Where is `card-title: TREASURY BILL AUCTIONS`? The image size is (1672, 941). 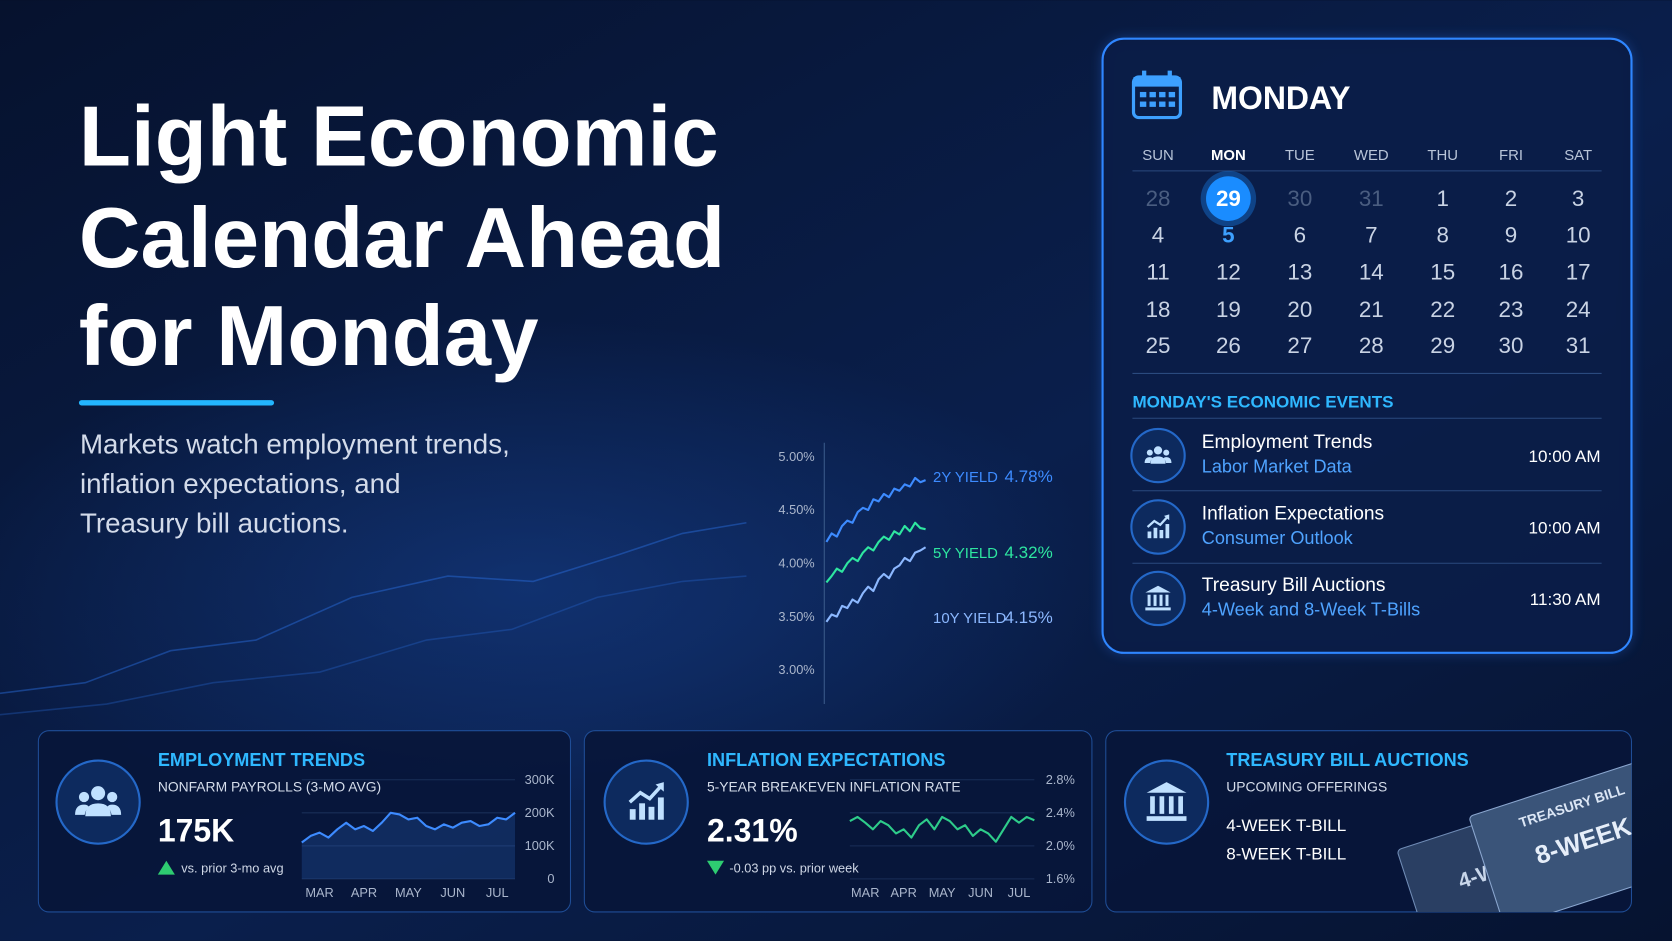
card-title: TREASURY BILL AUCTIONS is located at coordinates (1347, 760).